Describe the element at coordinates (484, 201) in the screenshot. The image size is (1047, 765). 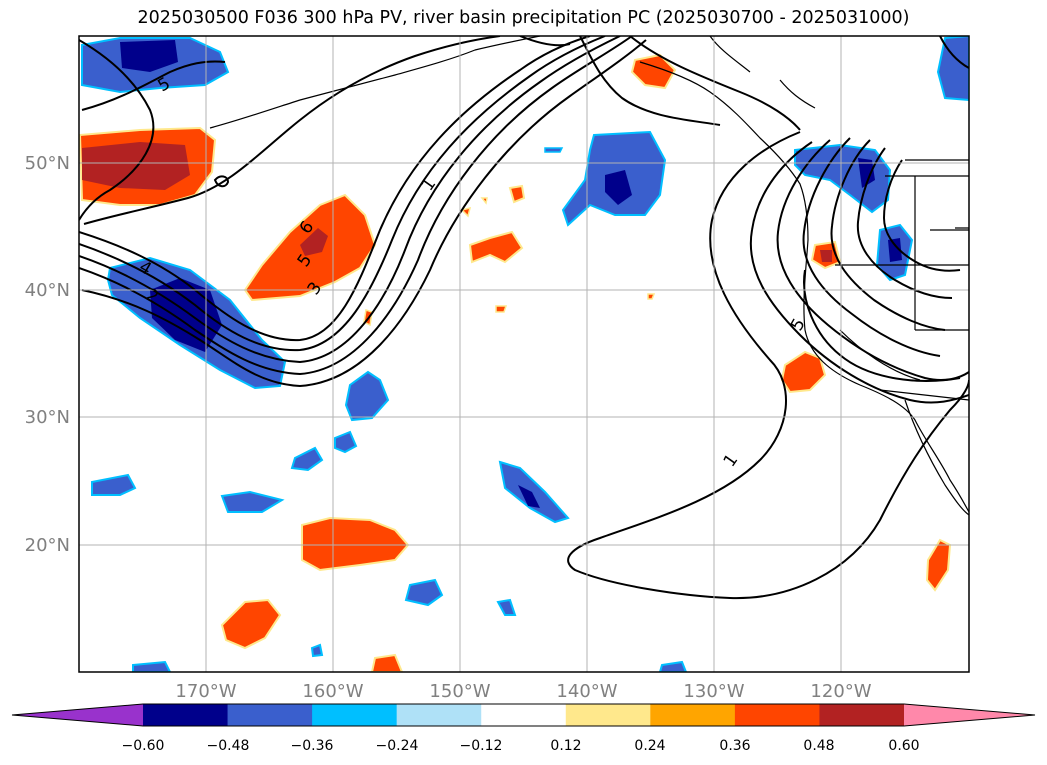
I see `pos-region-small5` at that location.